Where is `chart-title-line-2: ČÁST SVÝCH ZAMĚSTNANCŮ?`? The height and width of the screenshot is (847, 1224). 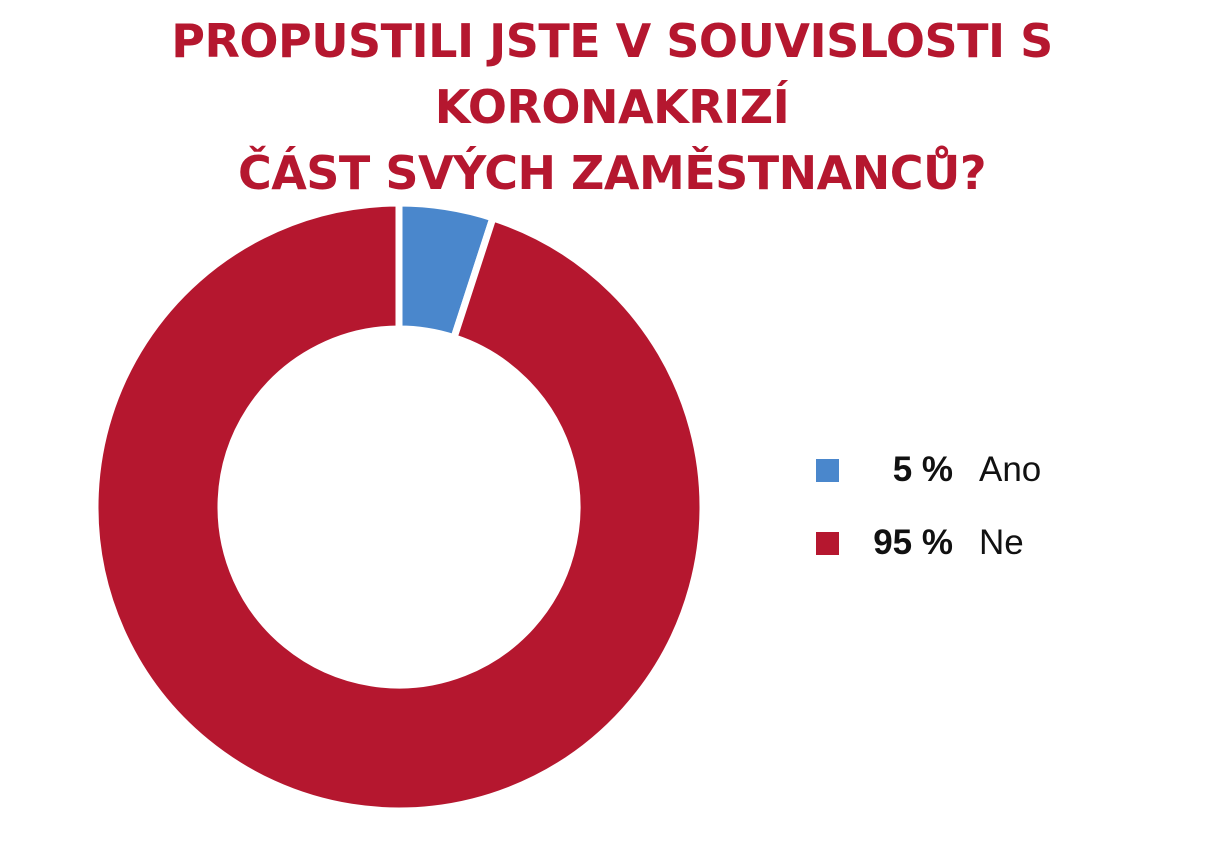
chart-title-line-2: ČÁST SVÝCH ZAMĚSTNANCŮ? is located at coordinates (612, 173).